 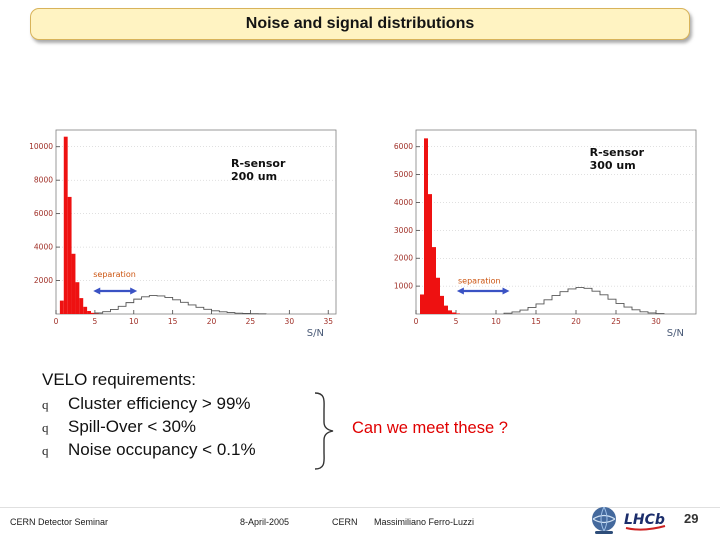 What do you see at coordinates (360, 507) in the screenshot?
I see `footer-separator` at bounding box center [360, 507].